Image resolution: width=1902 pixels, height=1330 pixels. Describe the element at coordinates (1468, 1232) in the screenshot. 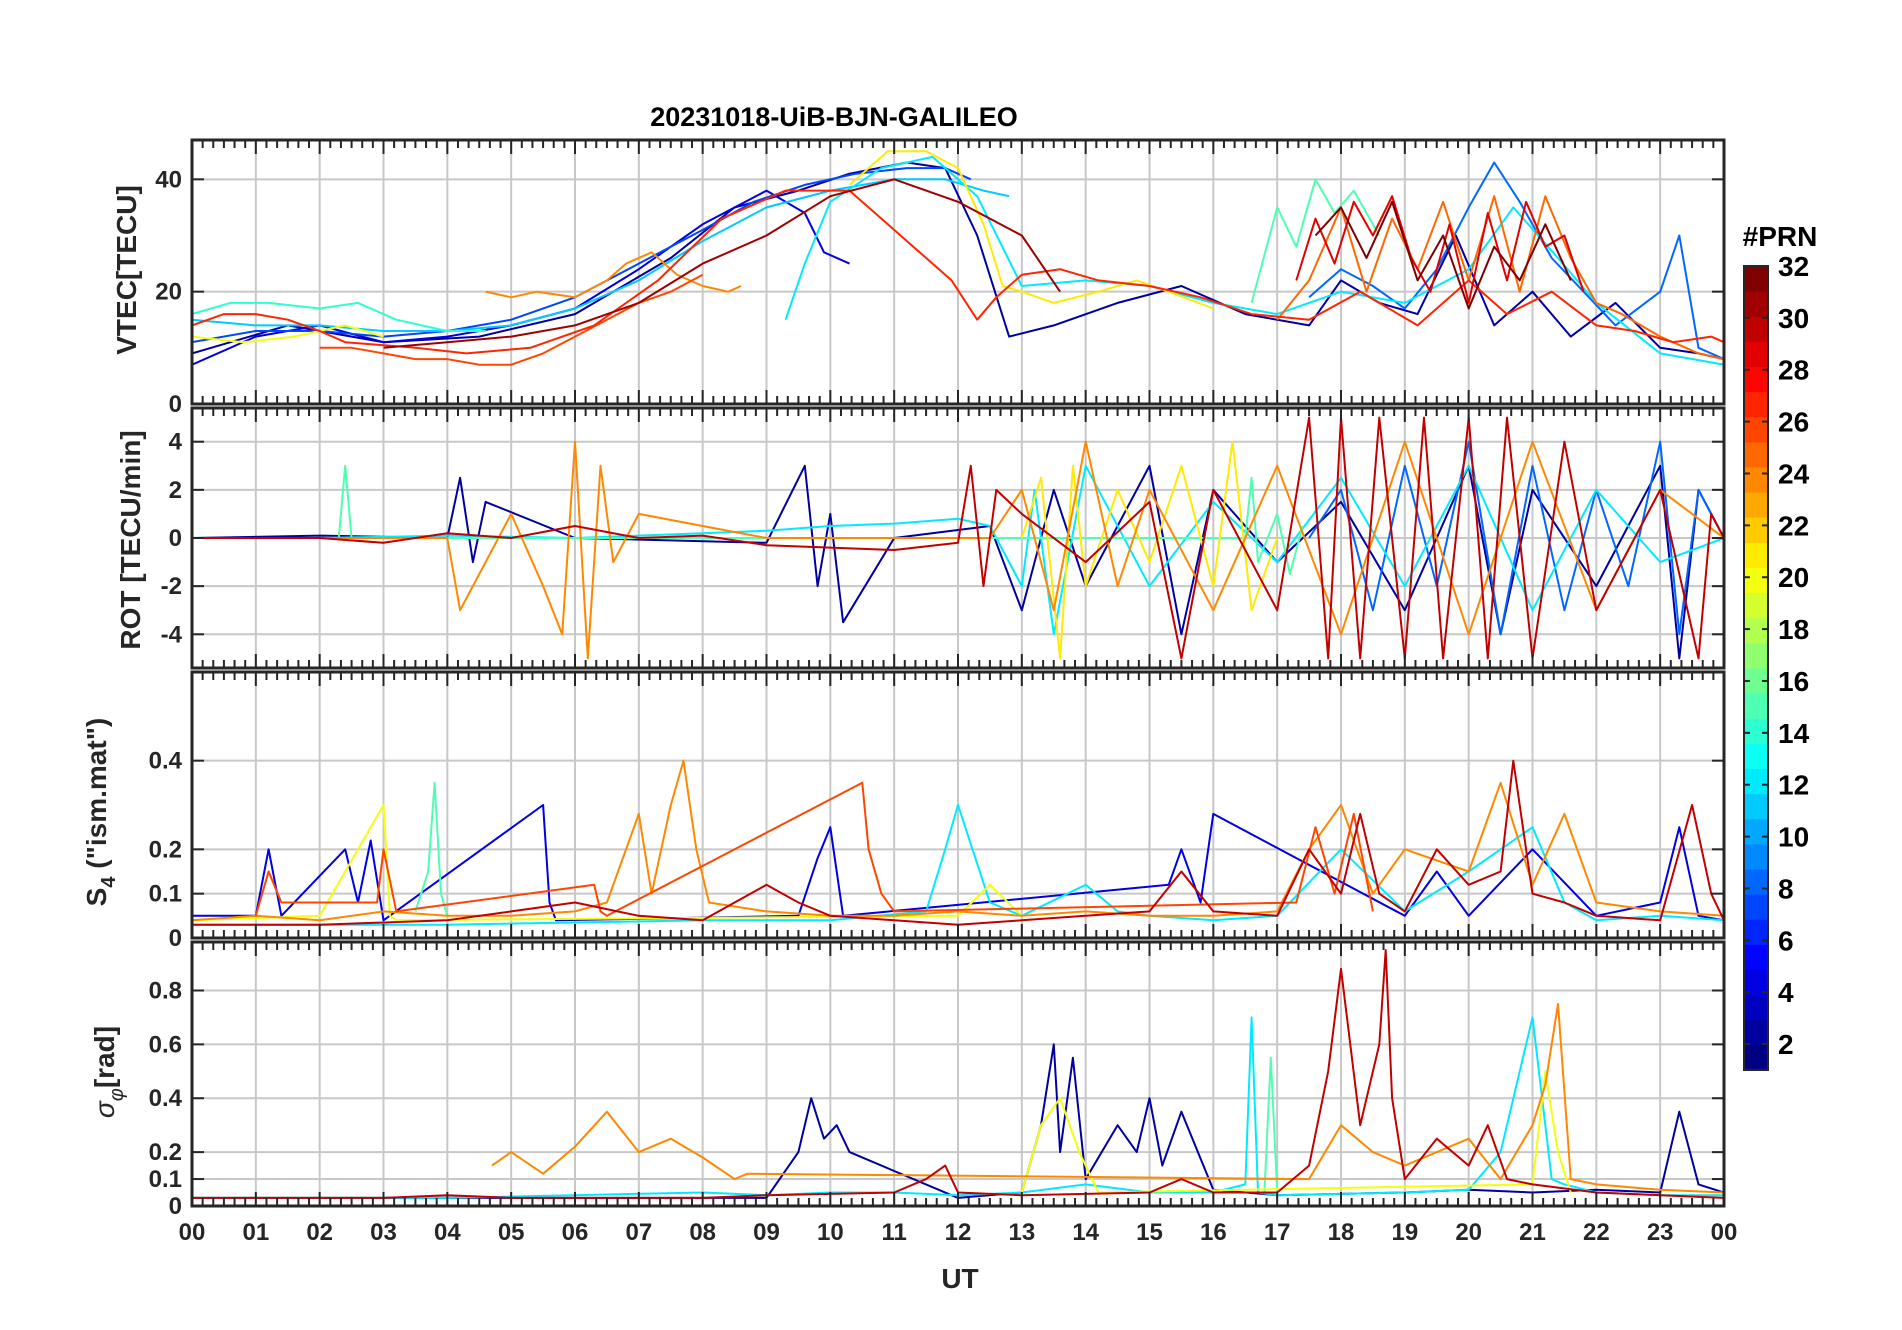

I see `x-tick-label: 20` at that location.